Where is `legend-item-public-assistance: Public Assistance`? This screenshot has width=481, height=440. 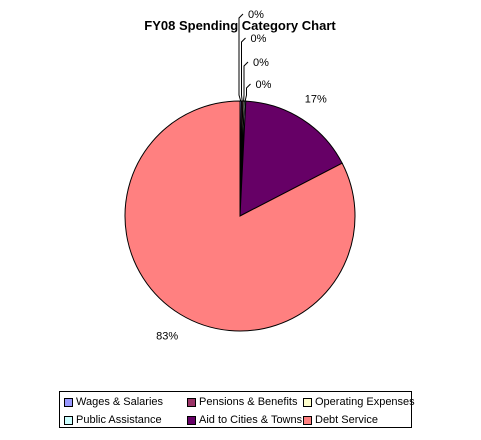
legend-item-public-assistance: Public Assistance is located at coordinates (125, 420).